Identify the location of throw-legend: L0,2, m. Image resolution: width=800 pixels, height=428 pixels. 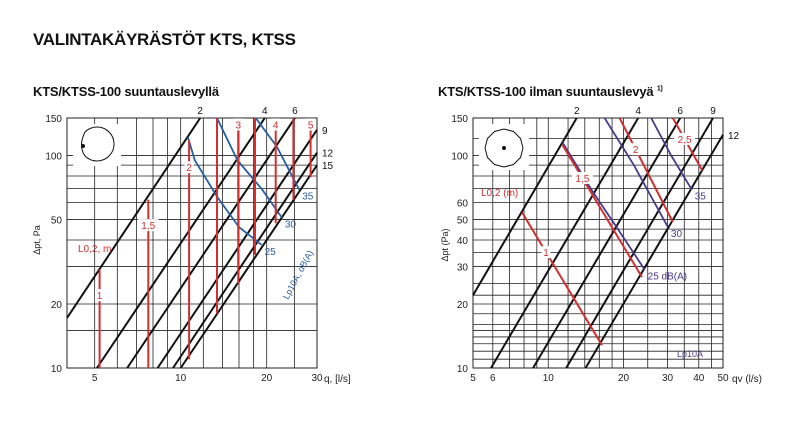
(94, 249).